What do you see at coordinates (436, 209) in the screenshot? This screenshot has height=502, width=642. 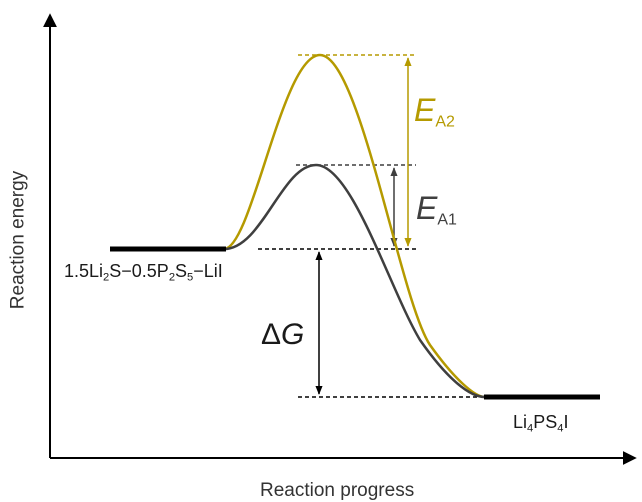 I see `ea1-label: EA1` at bounding box center [436, 209].